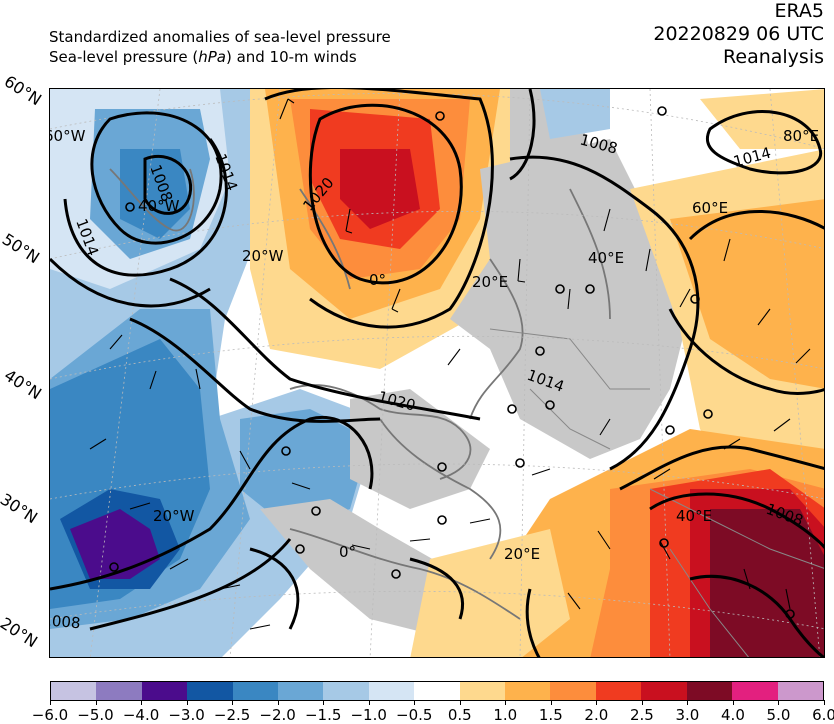 This screenshot has height=724, width=834. Describe the element at coordinates (21, 248) in the screenshot. I see `lat-label: 50°N` at that location.